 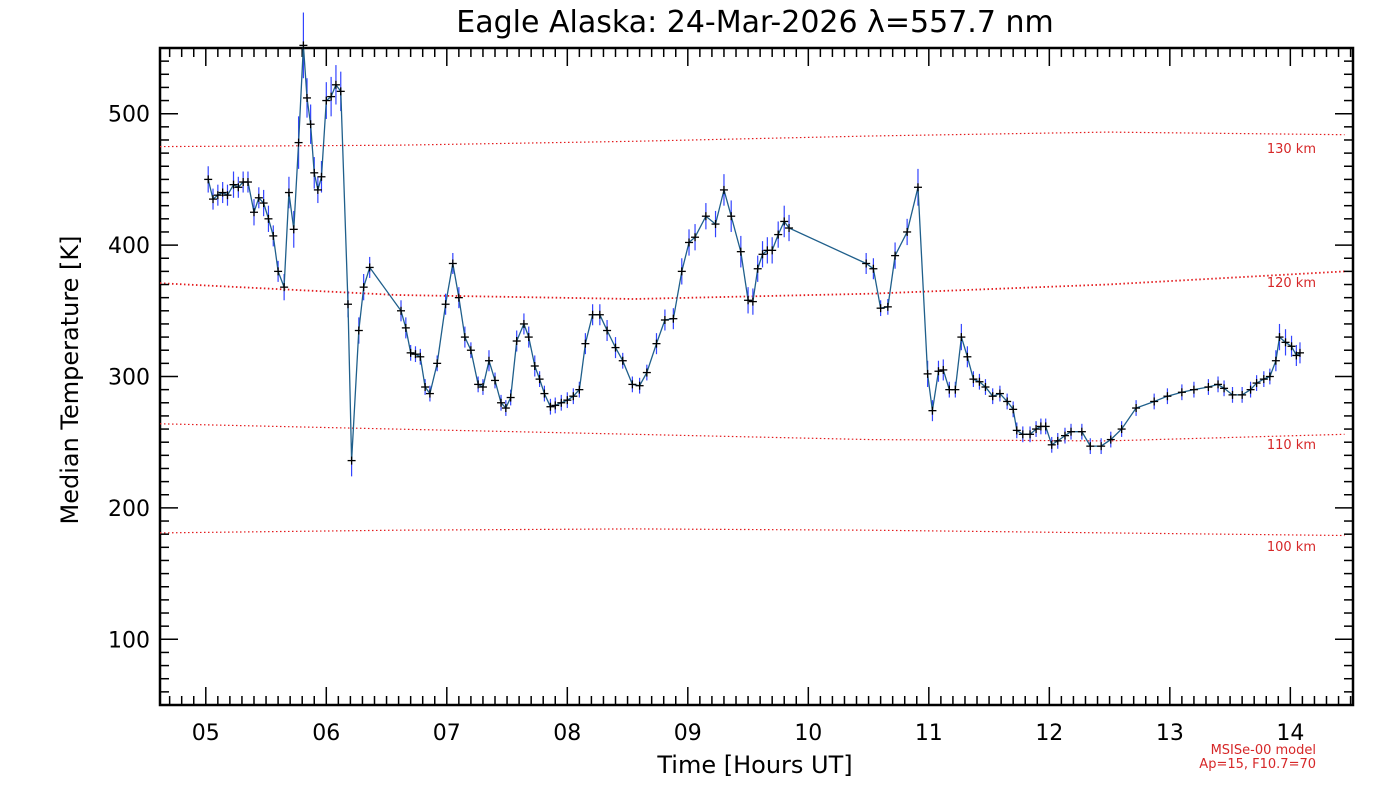 I want to click on x-tick-label: 10, so click(x=808, y=733).